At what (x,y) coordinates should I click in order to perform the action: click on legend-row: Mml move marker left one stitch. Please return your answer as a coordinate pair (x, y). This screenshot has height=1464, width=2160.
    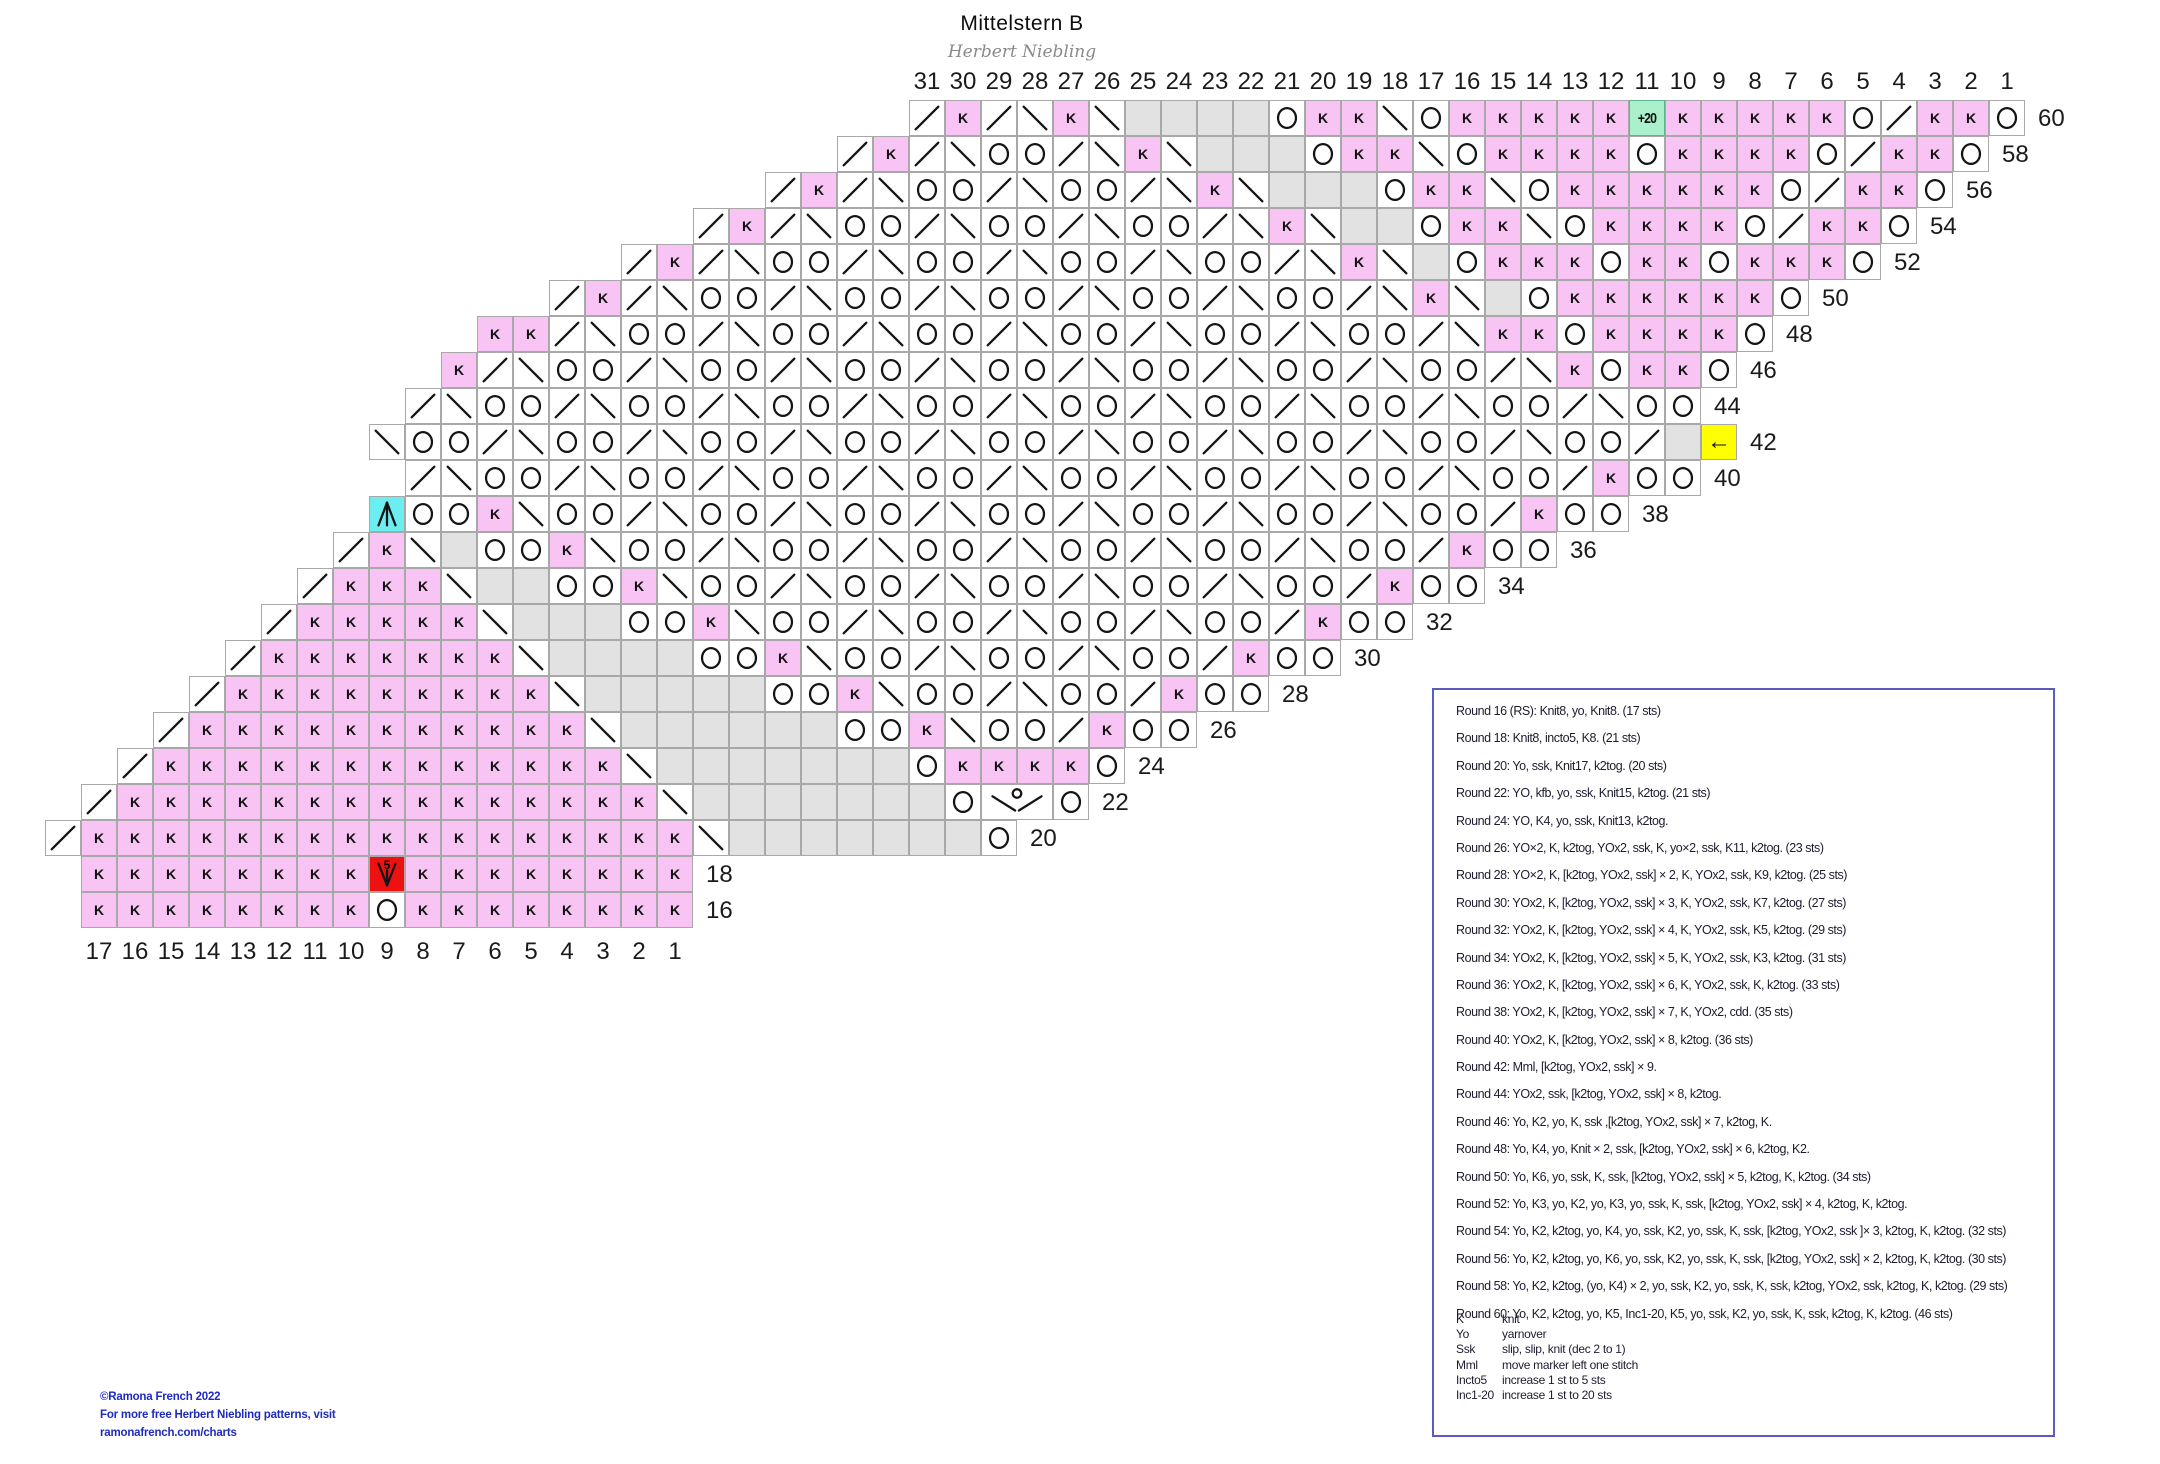
    Looking at the image, I should click on (1547, 1365).